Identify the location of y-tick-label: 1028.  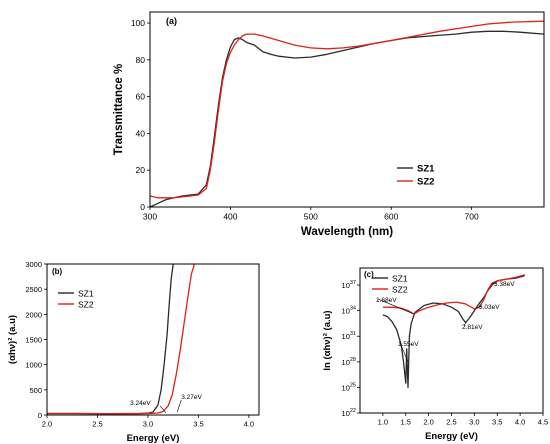
(349, 362).